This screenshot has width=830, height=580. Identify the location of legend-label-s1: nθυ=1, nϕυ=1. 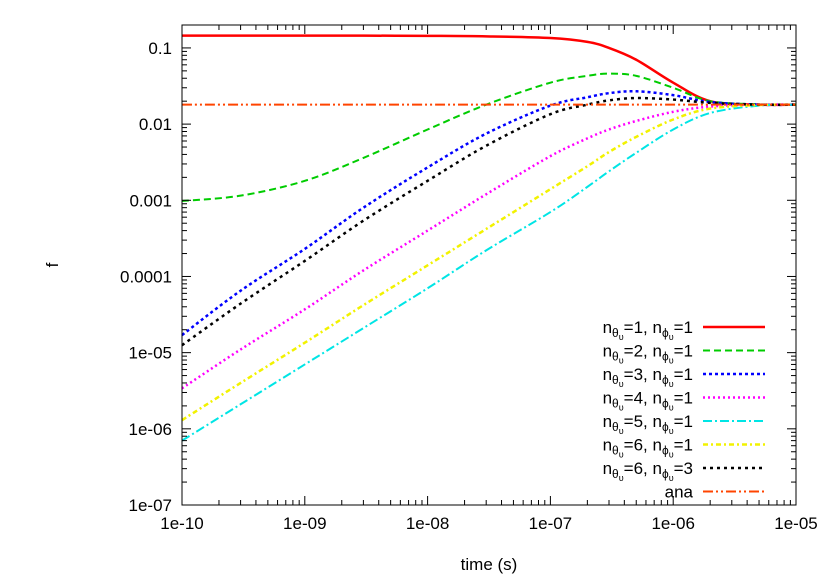
(648, 330).